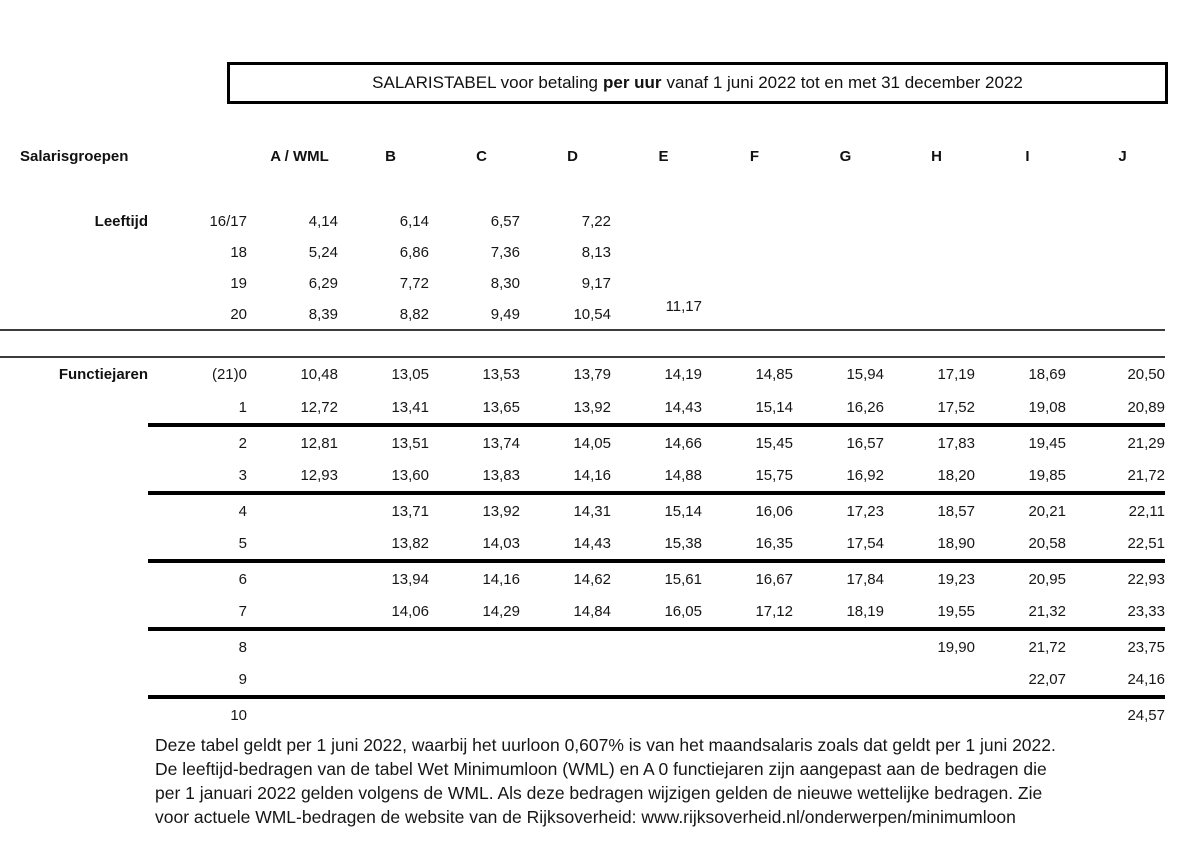 This screenshot has width=1200, height=855. What do you see at coordinates (929, 409) in the screenshot?
I see `salary-value: 17,52` at bounding box center [929, 409].